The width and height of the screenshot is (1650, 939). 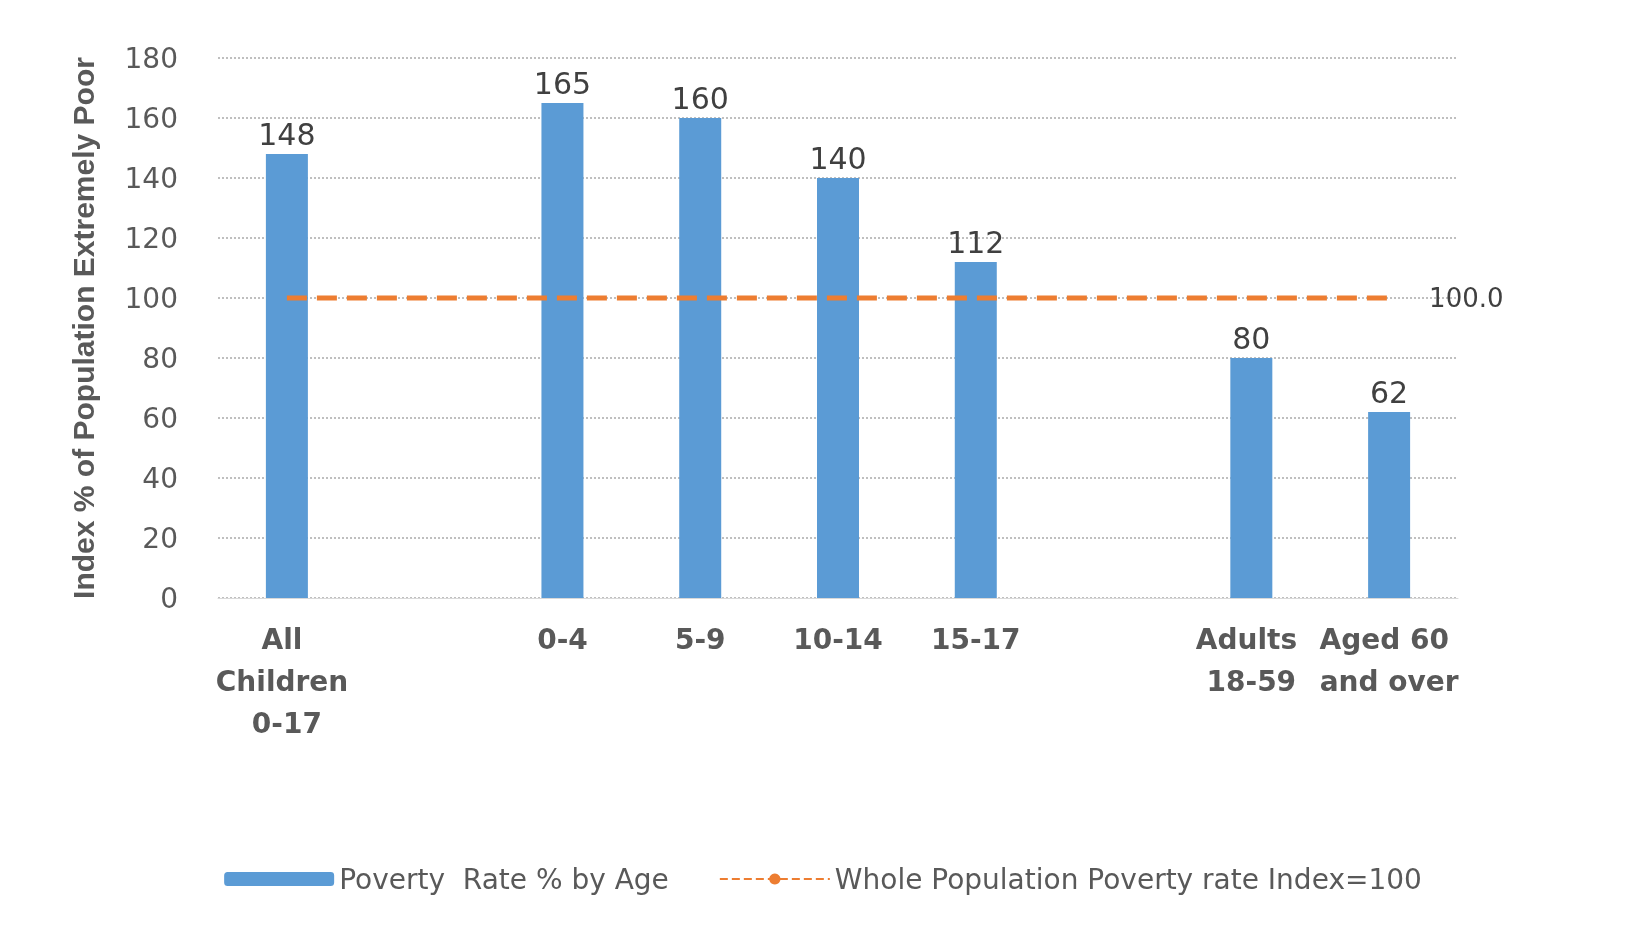 What do you see at coordinates (160, 358) in the screenshot?
I see `y-tick-label: 80` at bounding box center [160, 358].